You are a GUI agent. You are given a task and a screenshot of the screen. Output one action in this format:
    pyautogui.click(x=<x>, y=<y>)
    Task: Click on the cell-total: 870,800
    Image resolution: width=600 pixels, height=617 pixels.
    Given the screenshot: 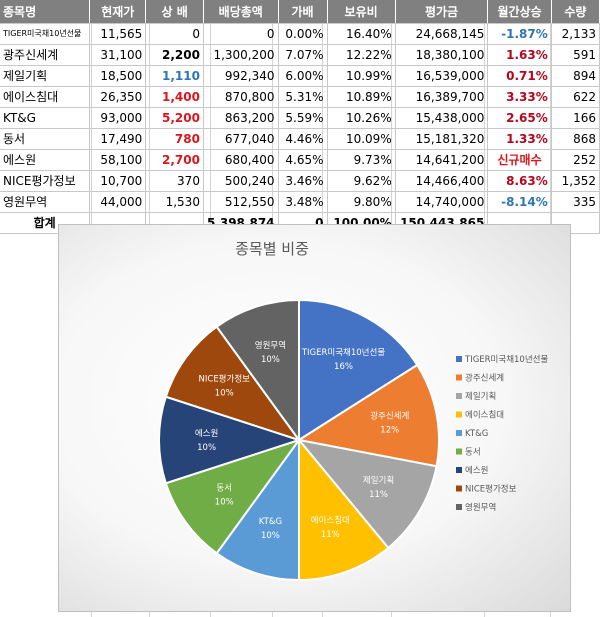 What is the action you would take?
    pyautogui.click(x=241, y=97)
    